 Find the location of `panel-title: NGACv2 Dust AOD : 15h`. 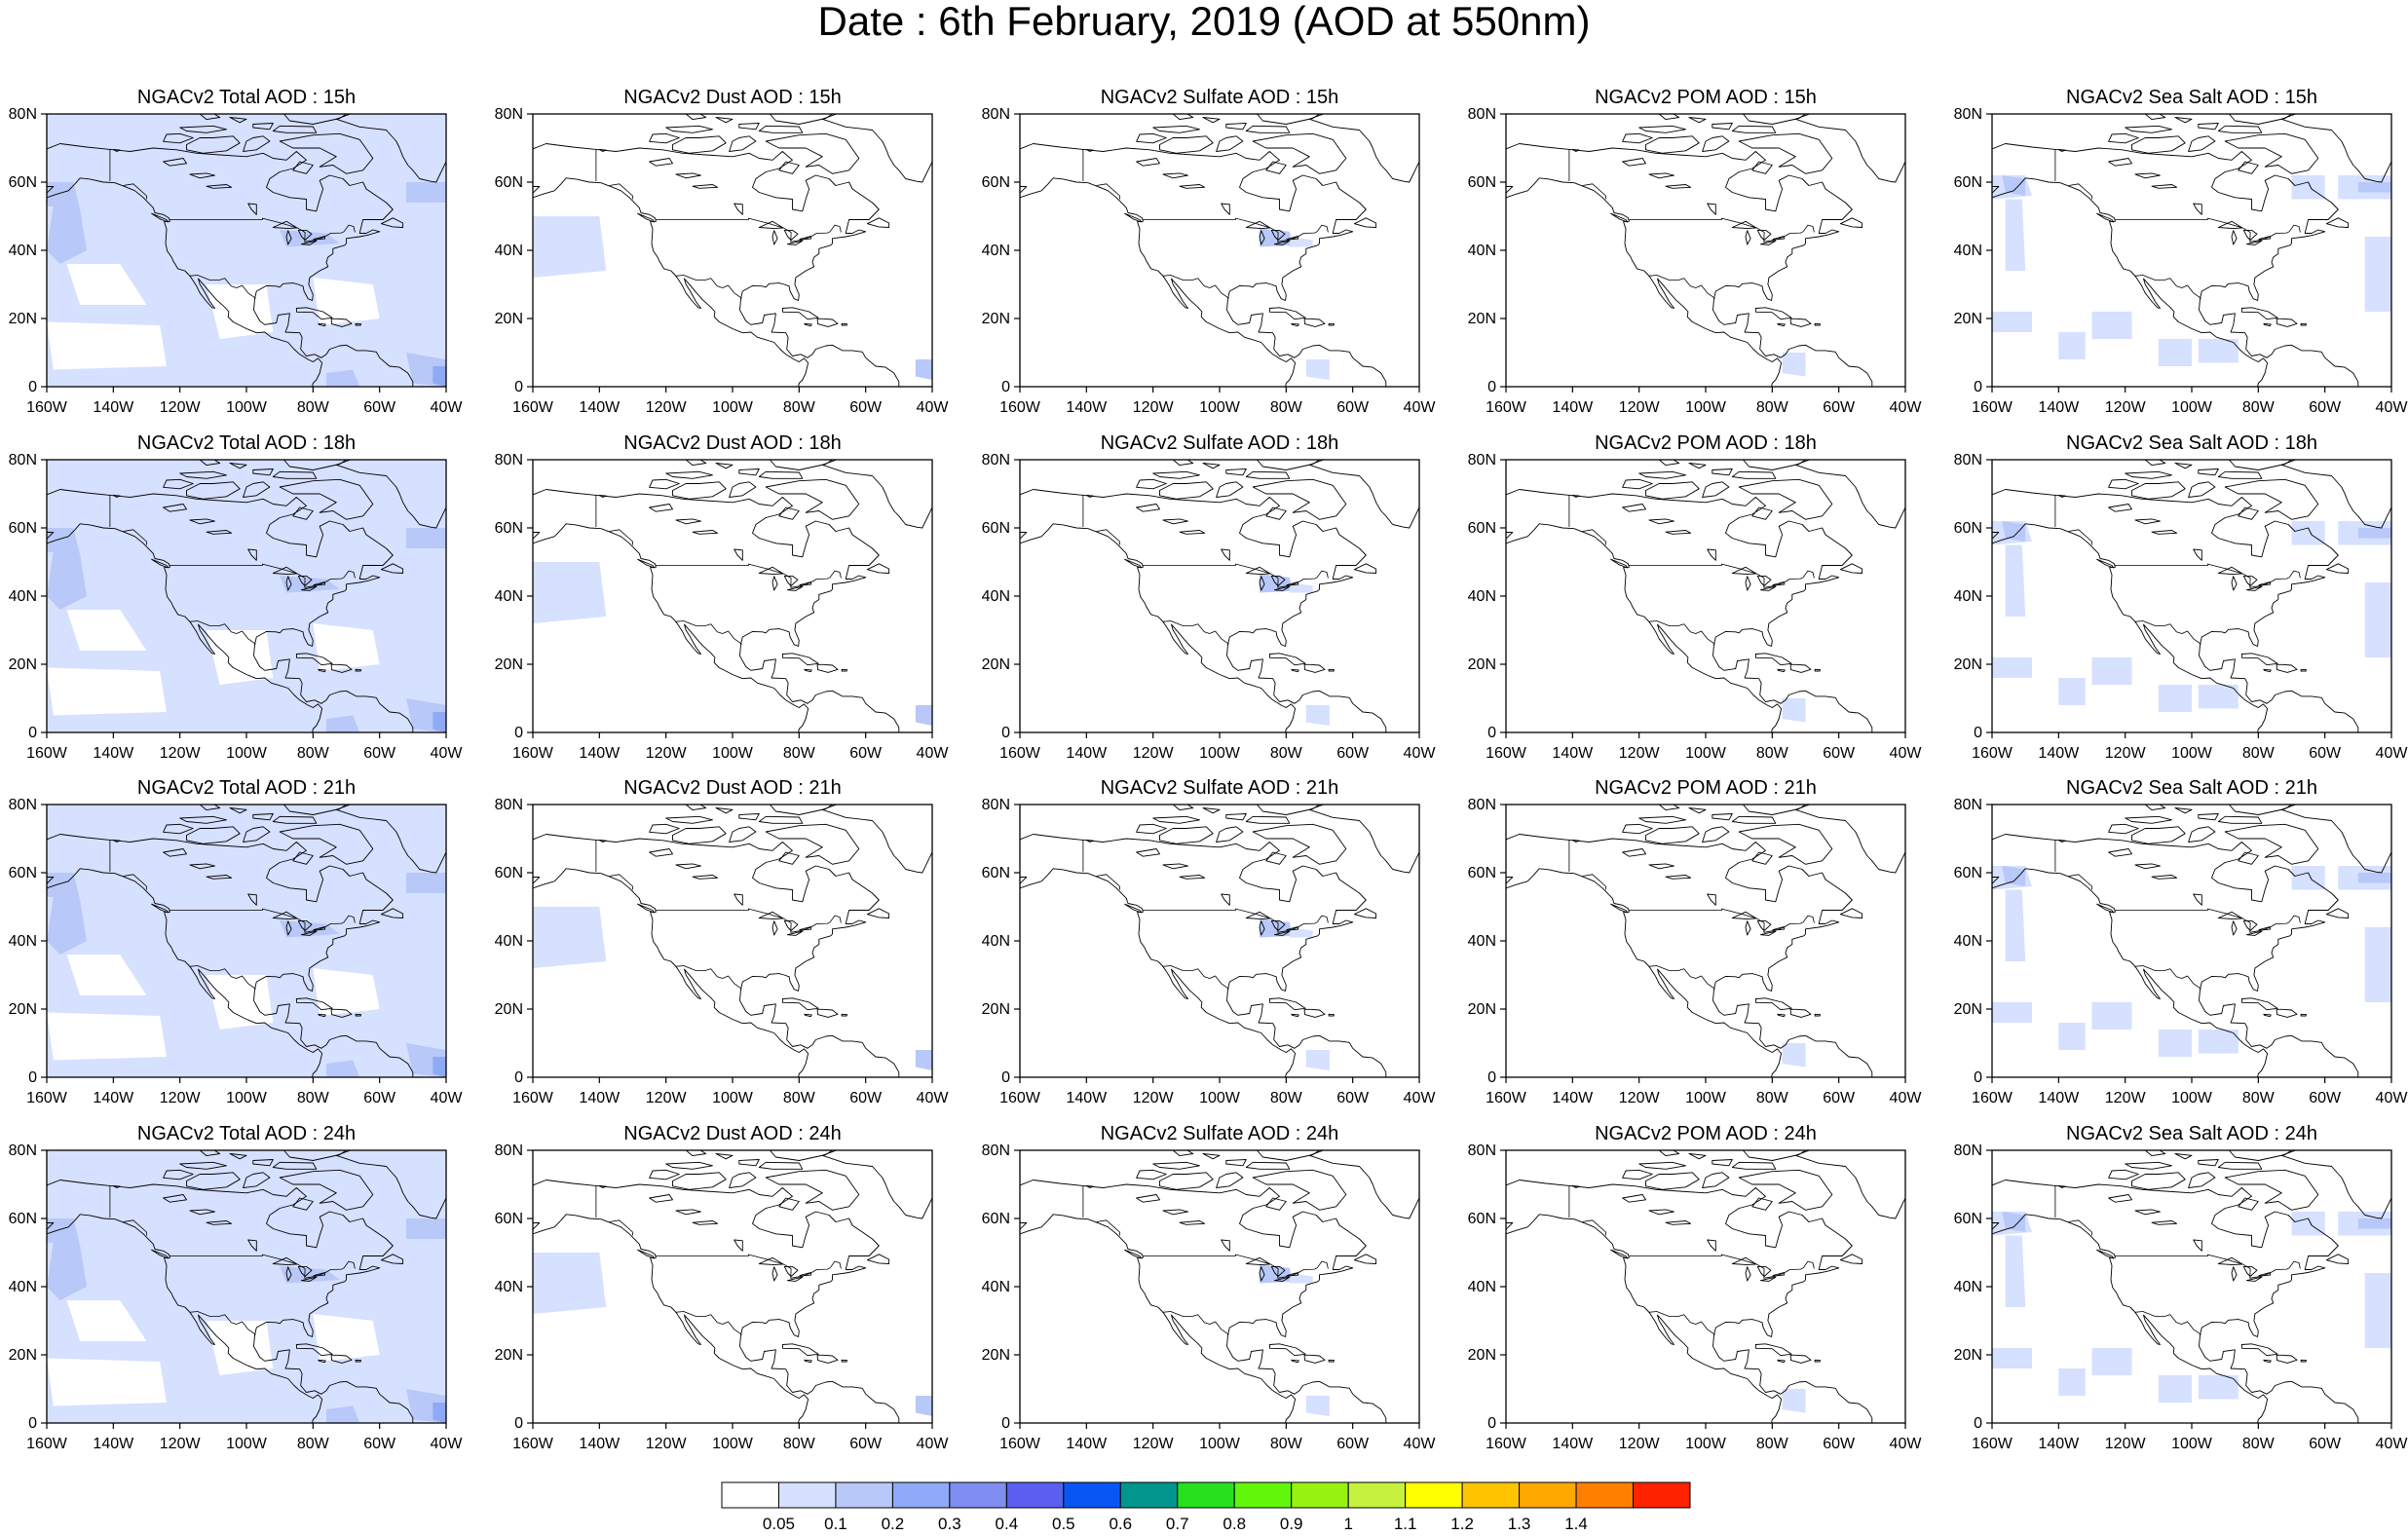

panel-title: NGACv2 Dust AOD : 15h is located at coordinates (732, 97).